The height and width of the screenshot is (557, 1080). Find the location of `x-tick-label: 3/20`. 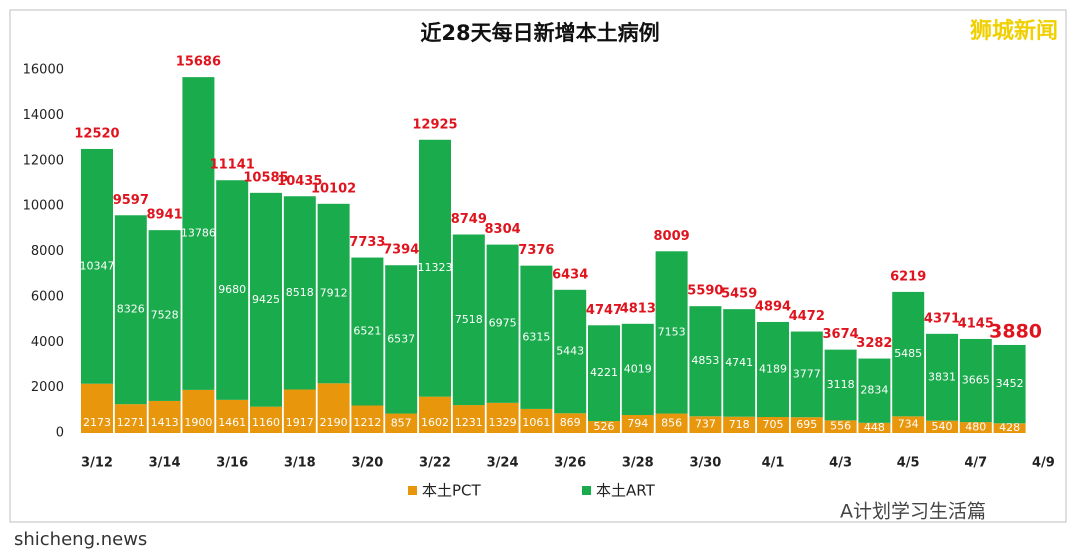

x-tick-label: 3/20 is located at coordinates (367, 463).